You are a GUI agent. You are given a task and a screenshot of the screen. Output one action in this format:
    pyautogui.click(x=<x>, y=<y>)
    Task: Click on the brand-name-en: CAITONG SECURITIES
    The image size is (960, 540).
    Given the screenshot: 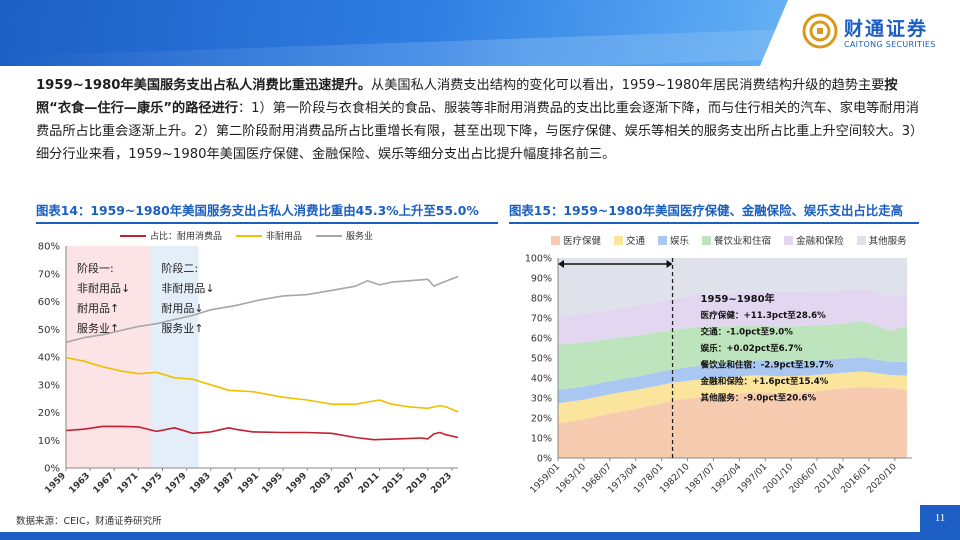 What is the action you would take?
    pyautogui.click(x=890, y=44)
    